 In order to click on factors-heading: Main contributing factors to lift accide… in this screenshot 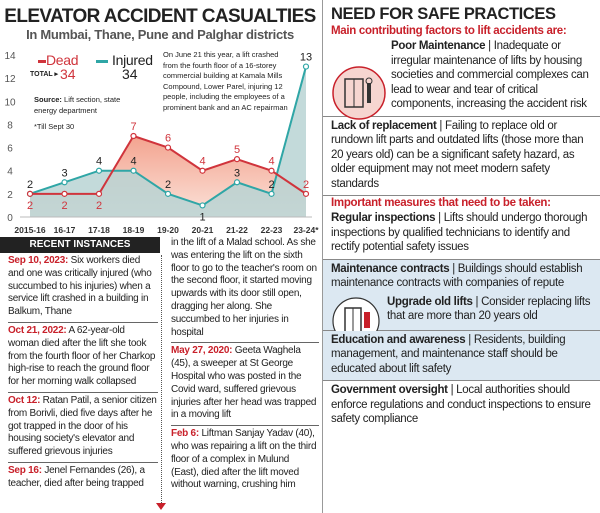, I will do `click(449, 31)`.